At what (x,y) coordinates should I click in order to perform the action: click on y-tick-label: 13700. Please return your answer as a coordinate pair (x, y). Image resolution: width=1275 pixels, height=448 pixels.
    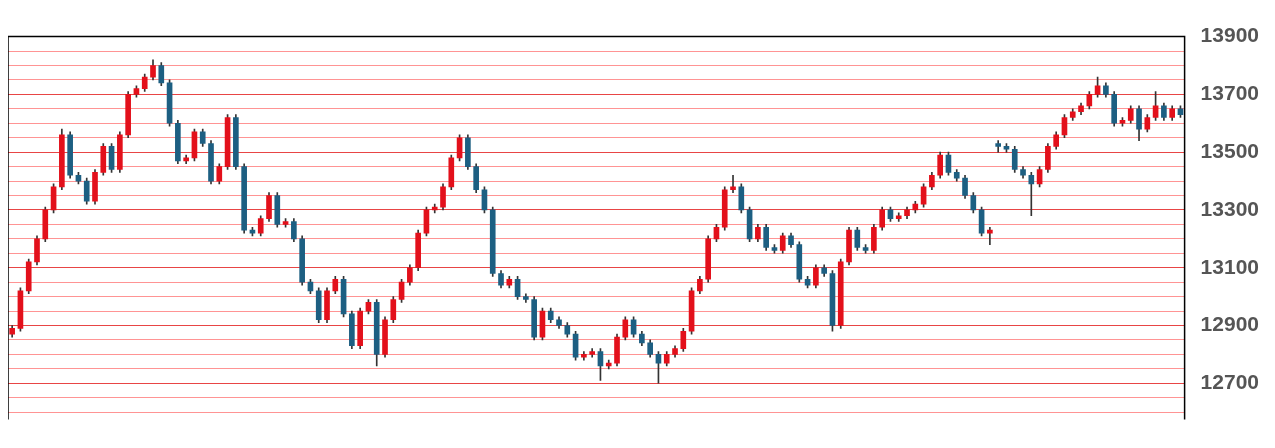
    Looking at the image, I should click on (1230, 93).